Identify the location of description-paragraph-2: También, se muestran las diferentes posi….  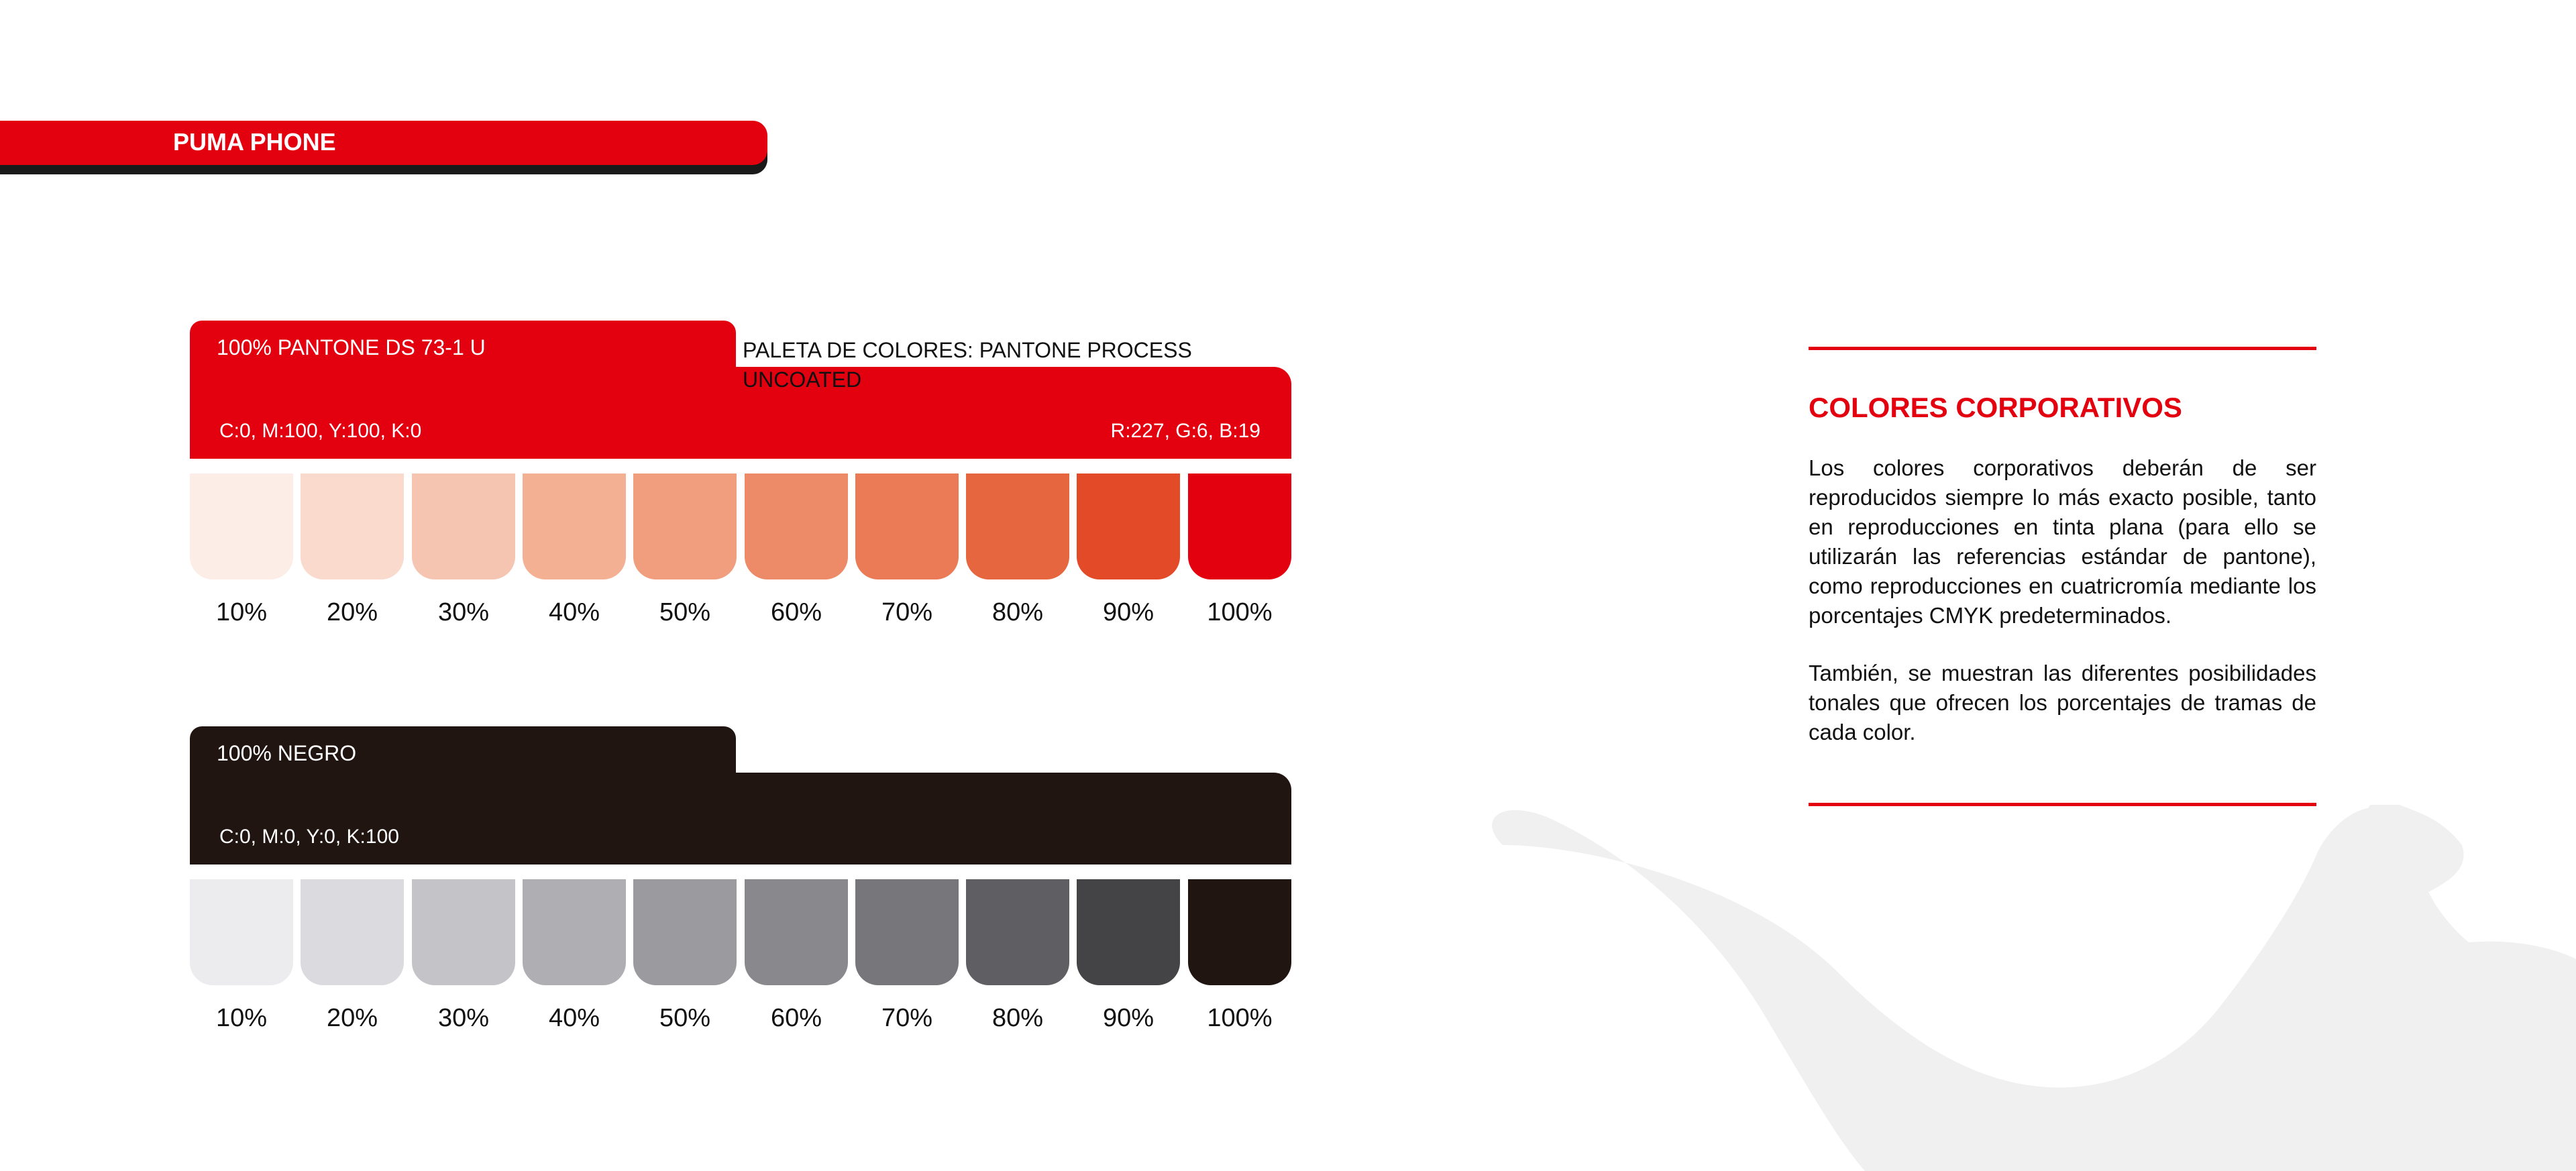
(2062, 702).